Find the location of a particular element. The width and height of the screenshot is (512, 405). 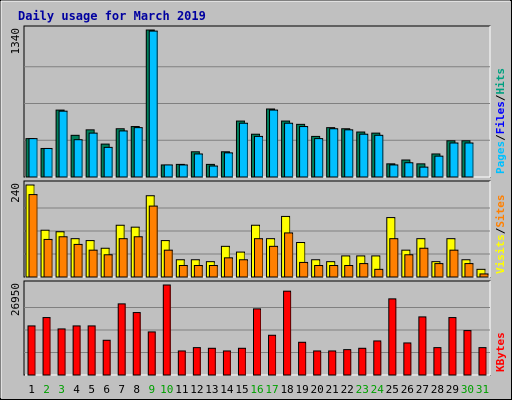

series-label-part: Visits is located at coordinates (500, 254).